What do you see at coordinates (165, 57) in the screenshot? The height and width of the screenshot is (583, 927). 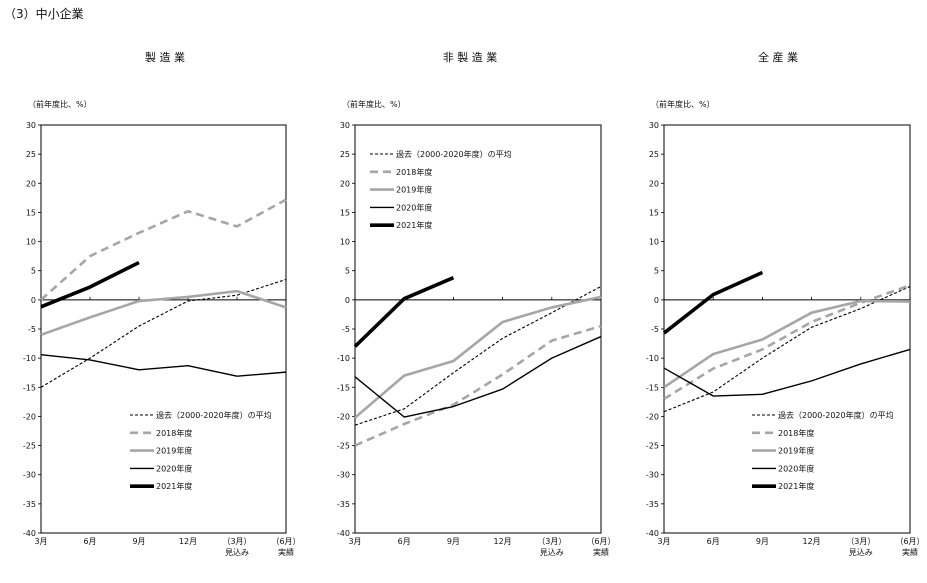 I see `chart-title: 製 造 業` at bounding box center [165, 57].